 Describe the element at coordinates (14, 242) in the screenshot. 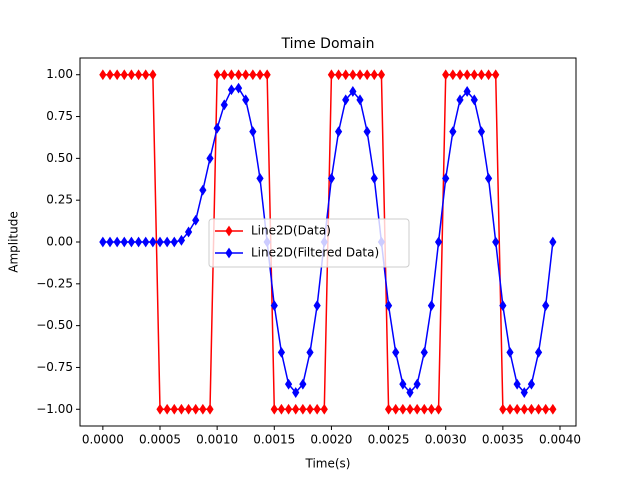

I see `y-axis-label: Amplitude` at that location.